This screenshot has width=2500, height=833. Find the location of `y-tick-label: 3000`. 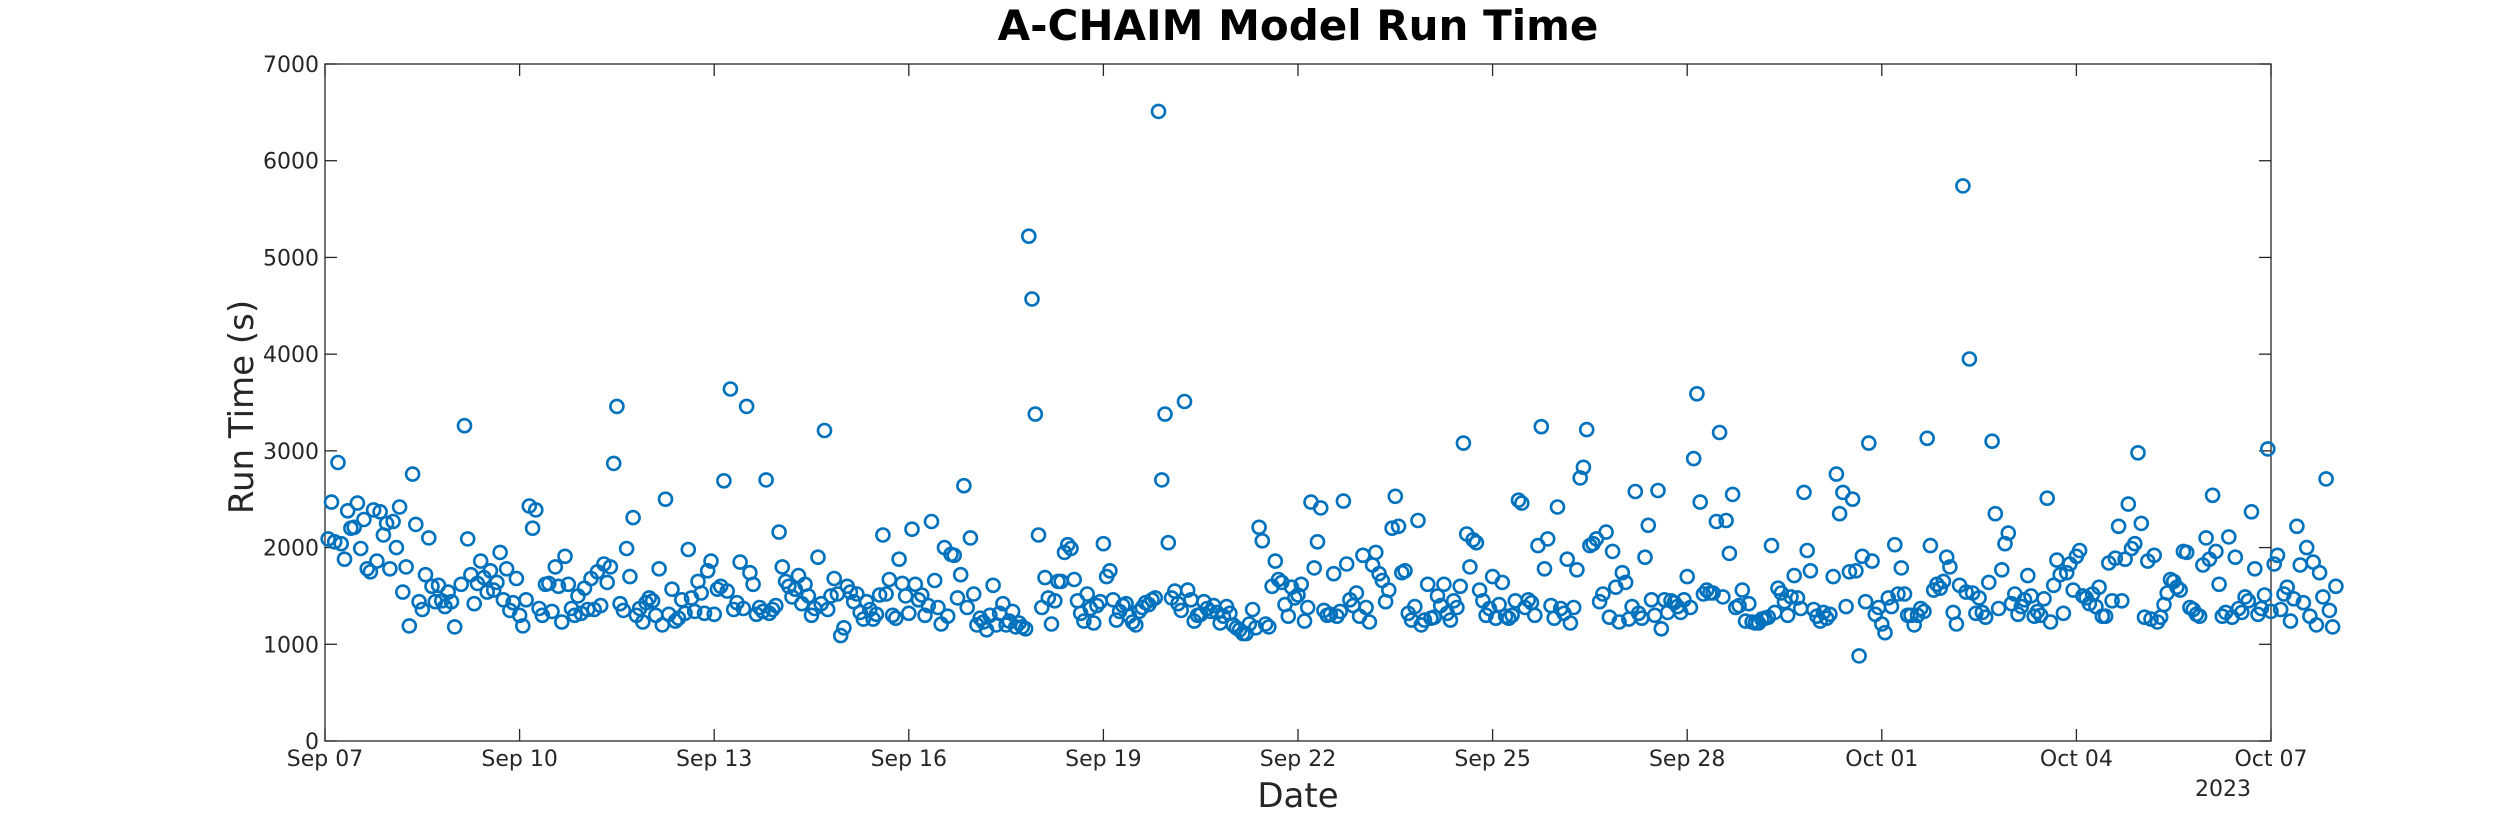

y-tick-label: 3000 is located at coordinates (291, 452).